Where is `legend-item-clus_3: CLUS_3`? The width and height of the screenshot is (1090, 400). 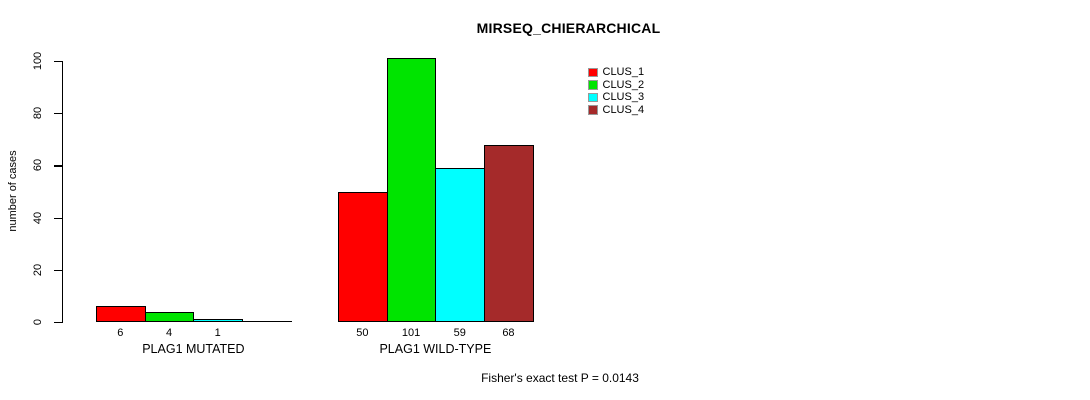
legend-item-clus_3: CLUS_3 is located at coordinates (616, 97).